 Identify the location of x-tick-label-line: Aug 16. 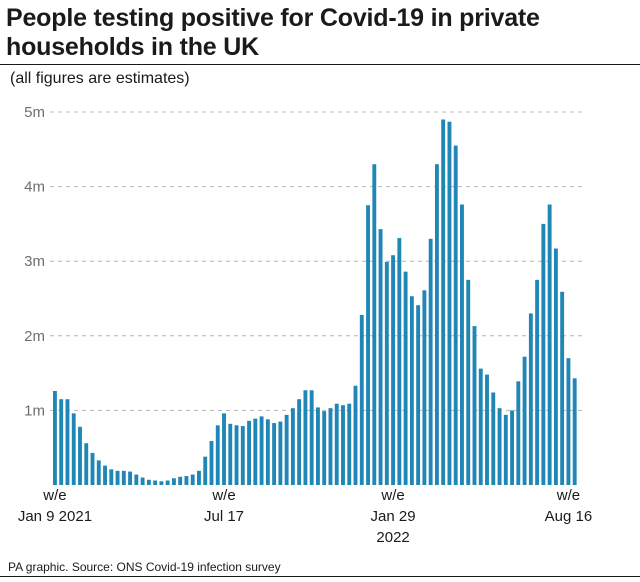
(569, 516).